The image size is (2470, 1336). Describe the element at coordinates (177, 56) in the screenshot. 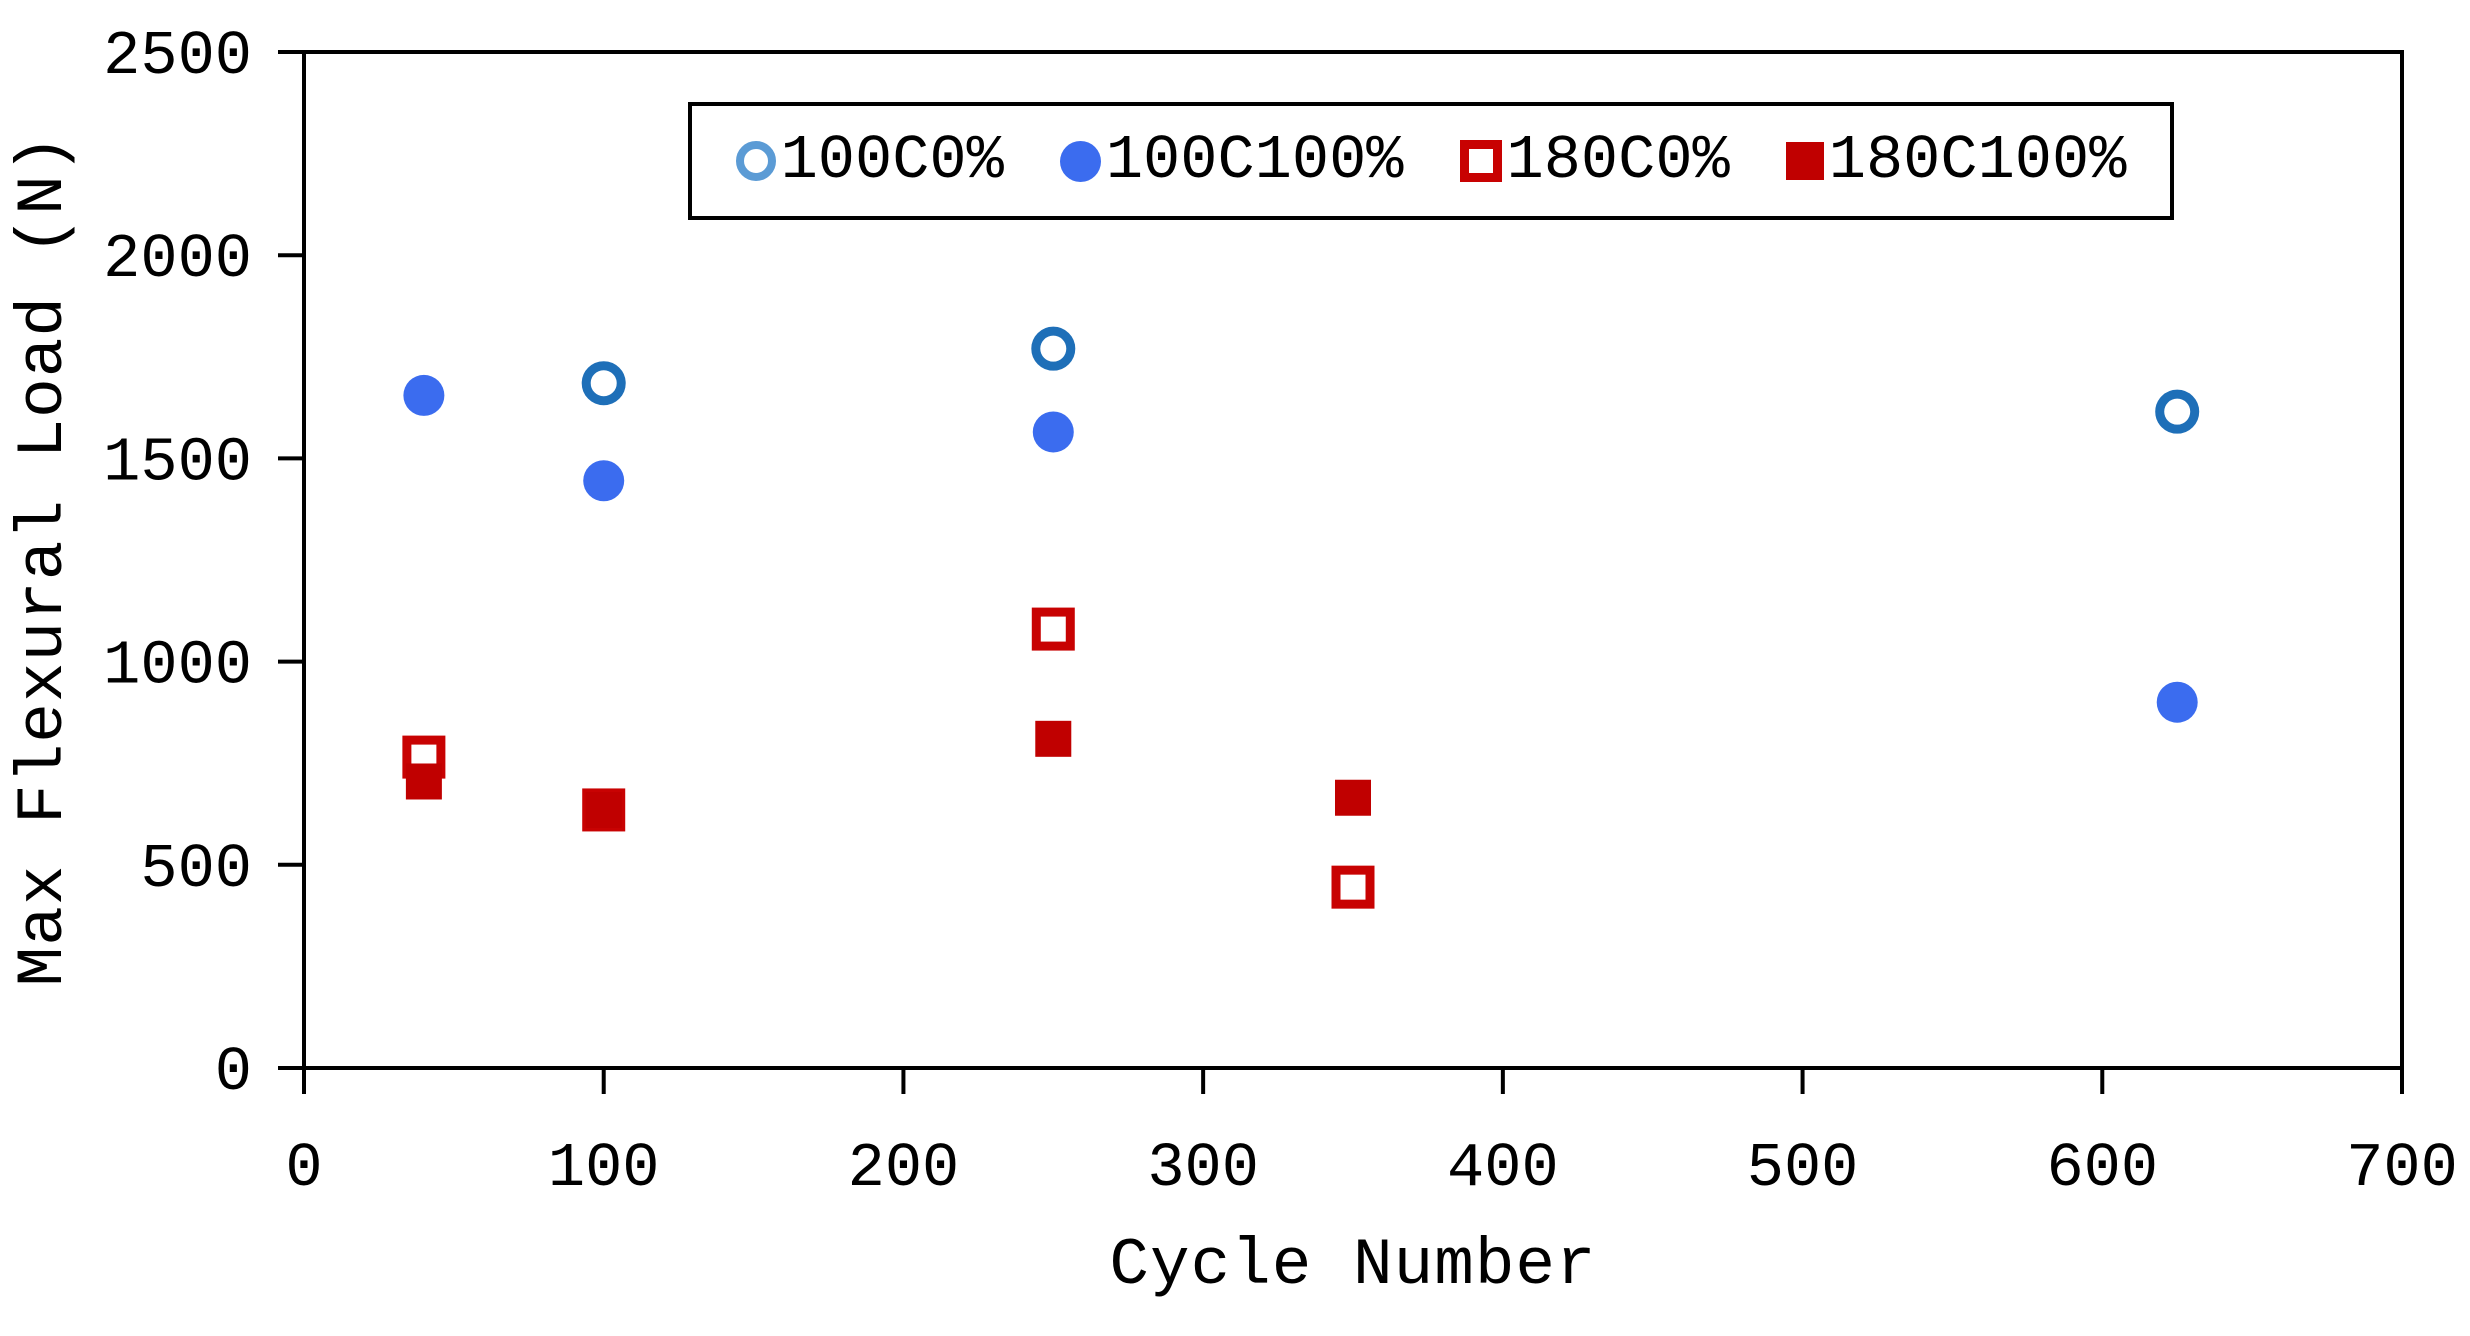

I see `y-tick-label: 2500` at that location.